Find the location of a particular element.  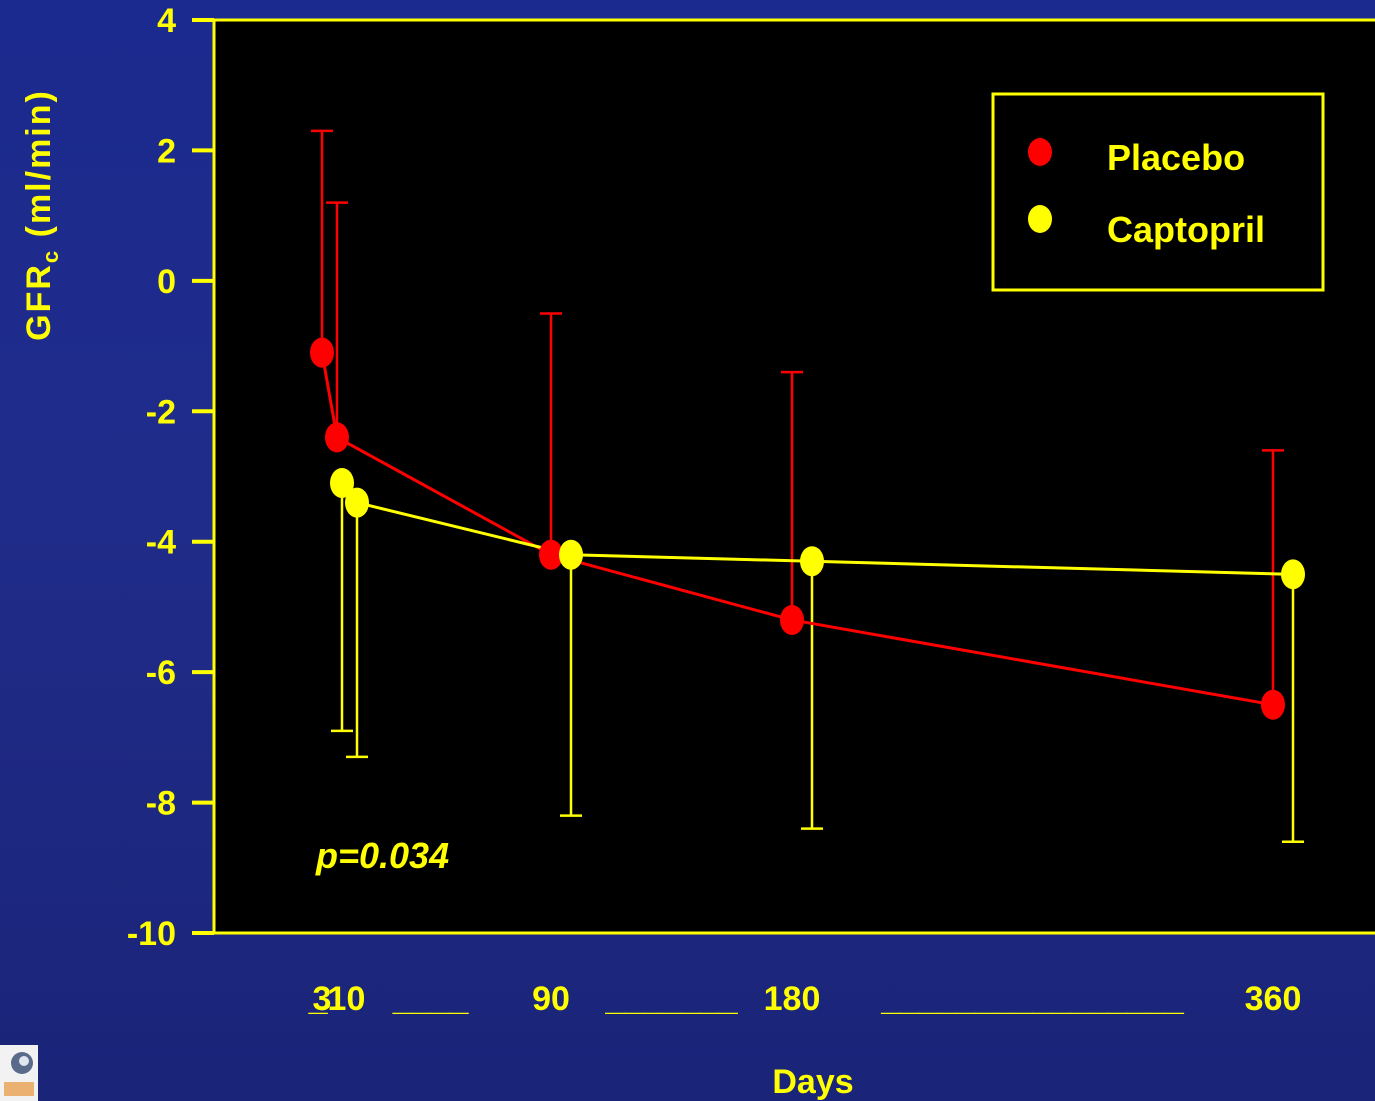

y-tick-label: 4 is located at coordinates (166, 21).